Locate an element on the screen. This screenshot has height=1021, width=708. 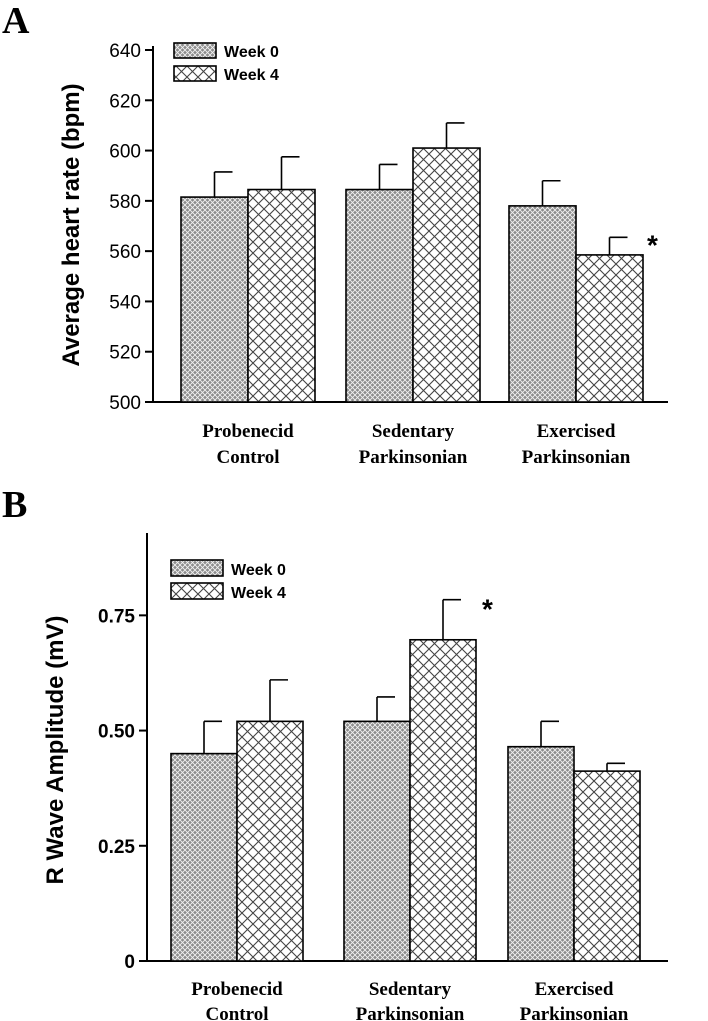
y-tick-label: 0 is located at coordinates (129, 962).